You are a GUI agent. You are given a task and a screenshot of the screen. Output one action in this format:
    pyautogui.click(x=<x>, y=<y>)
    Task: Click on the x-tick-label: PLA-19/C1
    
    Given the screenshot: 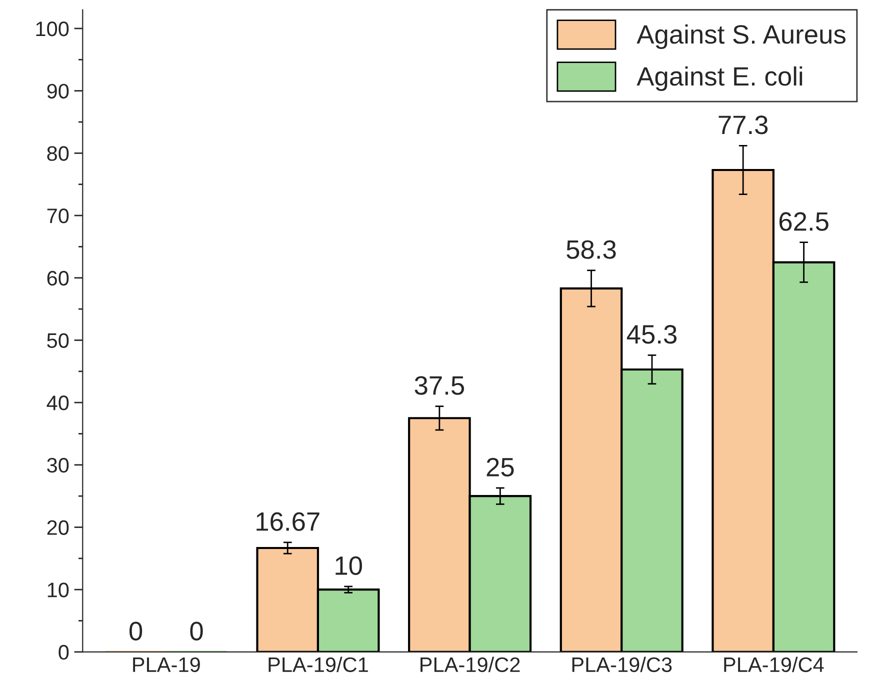 What is the action you would take?
    pyautogui.click(x=318, y=664)
    